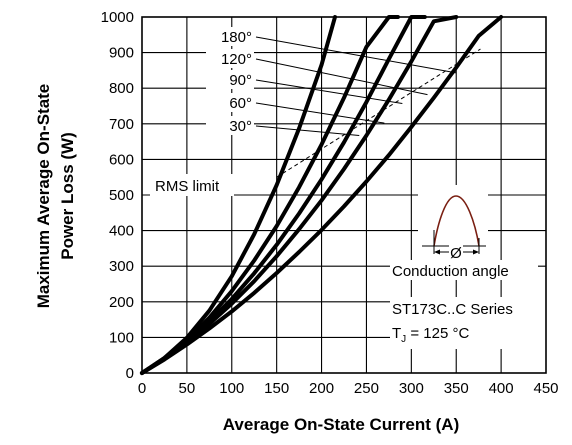  What do you see at coordinates (121, 195) in the screenshot?
I see `y-tick-label: 500` at bounding box center [121, 195].